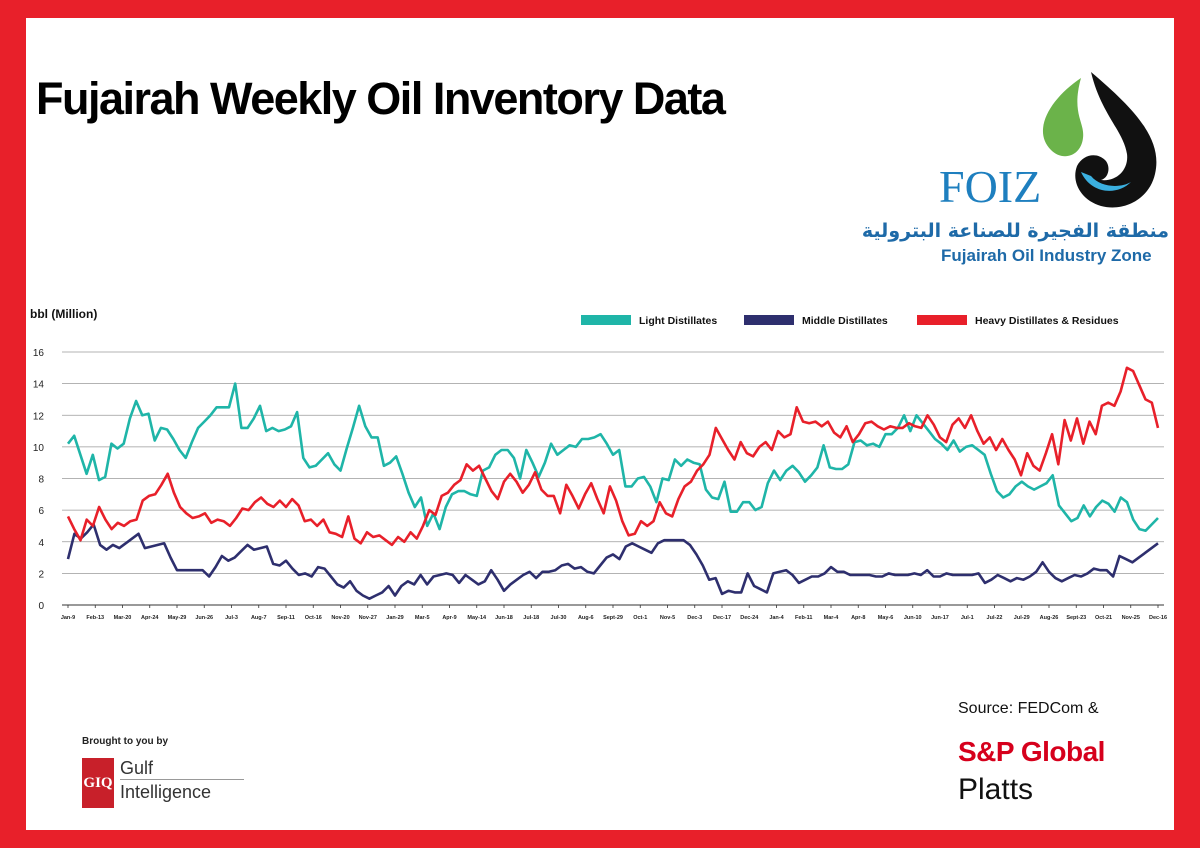  I want to click on x-tick-label: Jun-10, so click(913, 618).